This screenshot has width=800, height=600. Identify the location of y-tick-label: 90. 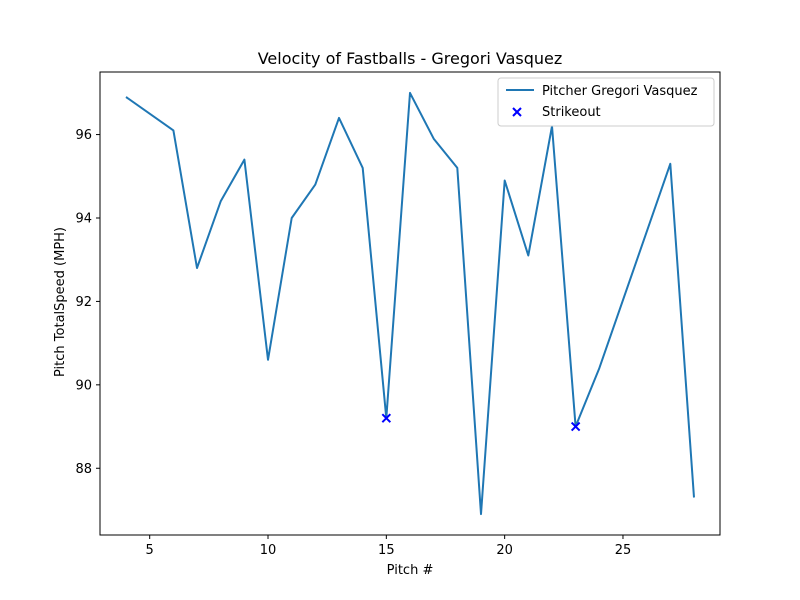
(83, 385).